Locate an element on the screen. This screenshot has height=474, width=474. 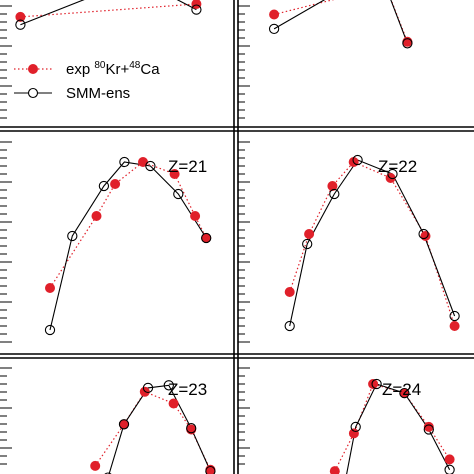
panel-label-mid-right: Z=22 is located at coordinates (397, 166).